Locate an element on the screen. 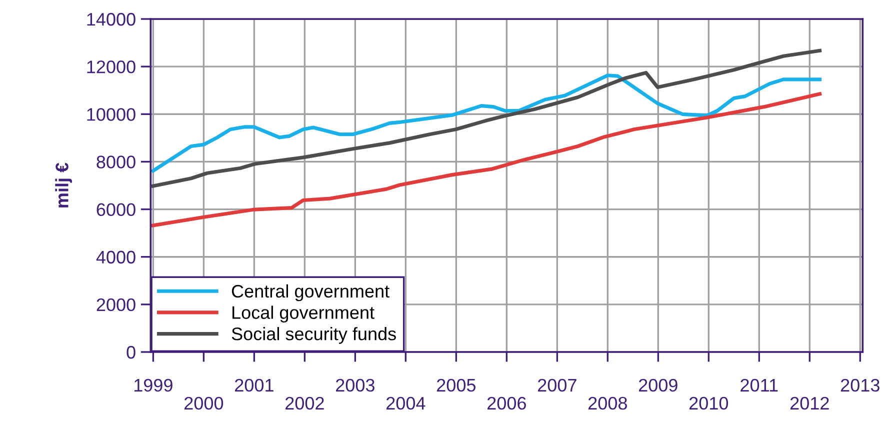  x-tick-label: 2007 is located at coordinates (557, 385).